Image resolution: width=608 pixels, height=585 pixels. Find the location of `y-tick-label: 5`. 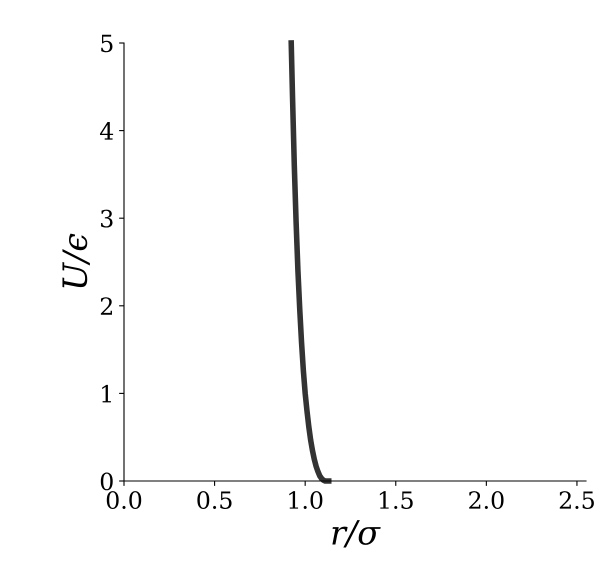

y-tick-label: 5 is located at coordinates (106, 43).